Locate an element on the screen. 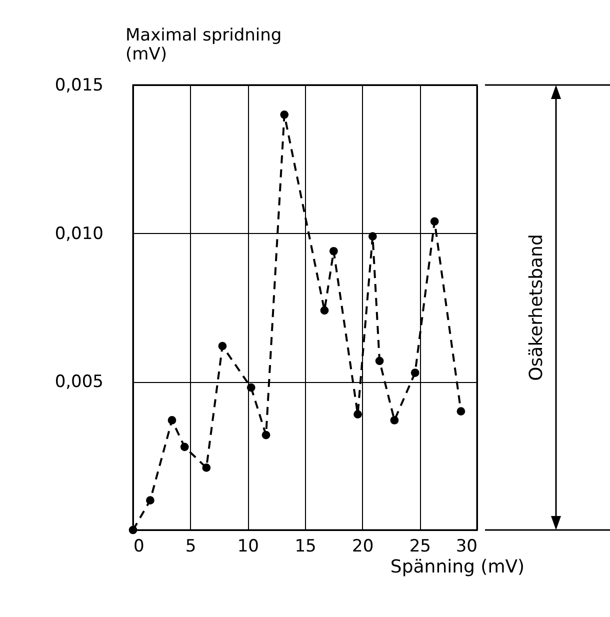  y-tick-label: 0,005 is located at coordinates (79, 382).